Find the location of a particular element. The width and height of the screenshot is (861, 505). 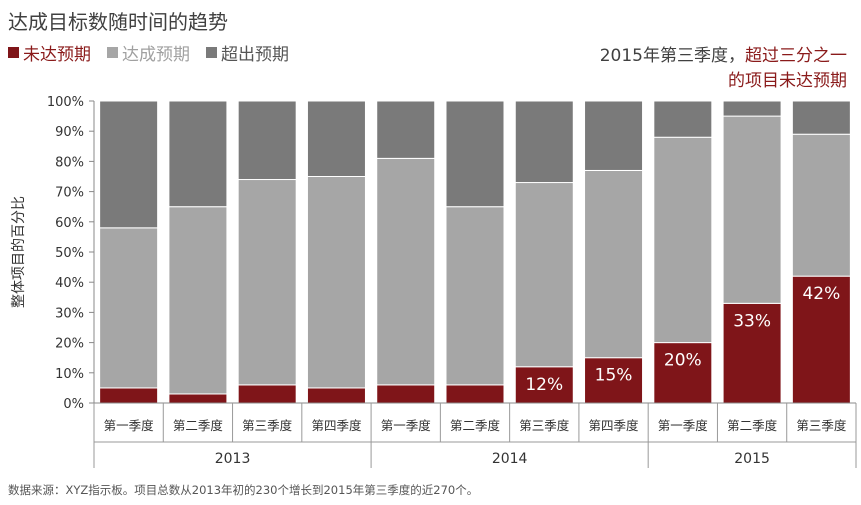

legend-swatch-exceeded is located at coordinates (211, 52).